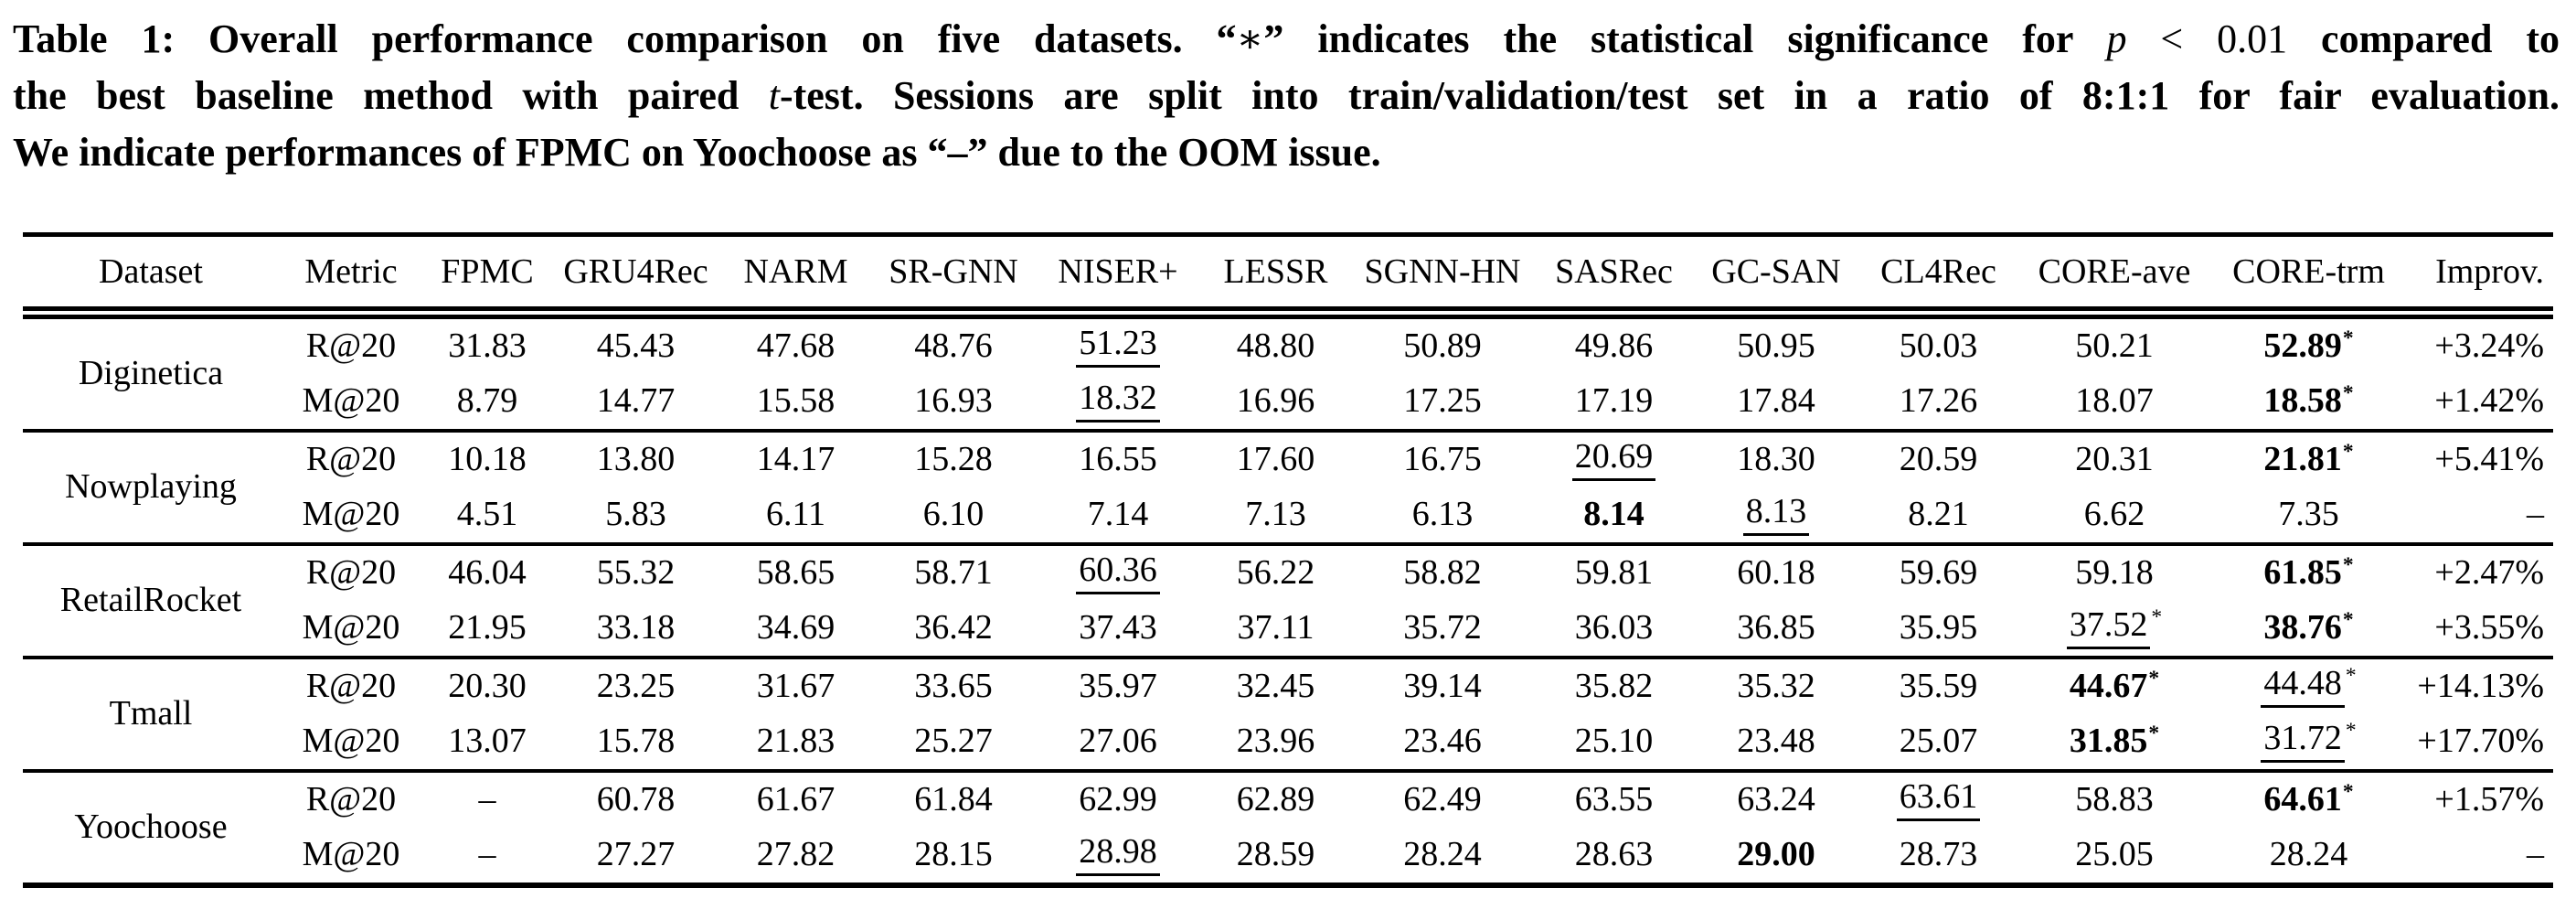 The height and width of the screenshot is (920, 2576). I want to click on value-text: 20.31, so click(2114, 459).